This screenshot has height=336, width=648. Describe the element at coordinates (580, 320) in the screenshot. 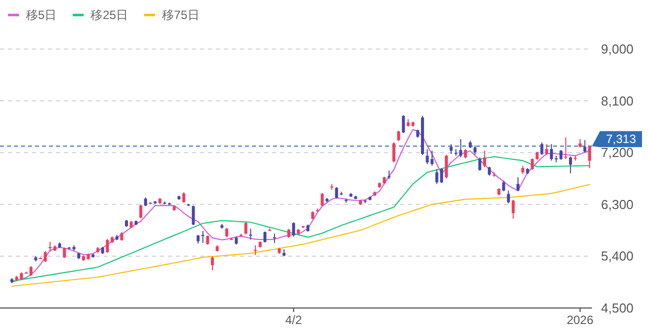

I see `x-tick-label: 2026` at that location.